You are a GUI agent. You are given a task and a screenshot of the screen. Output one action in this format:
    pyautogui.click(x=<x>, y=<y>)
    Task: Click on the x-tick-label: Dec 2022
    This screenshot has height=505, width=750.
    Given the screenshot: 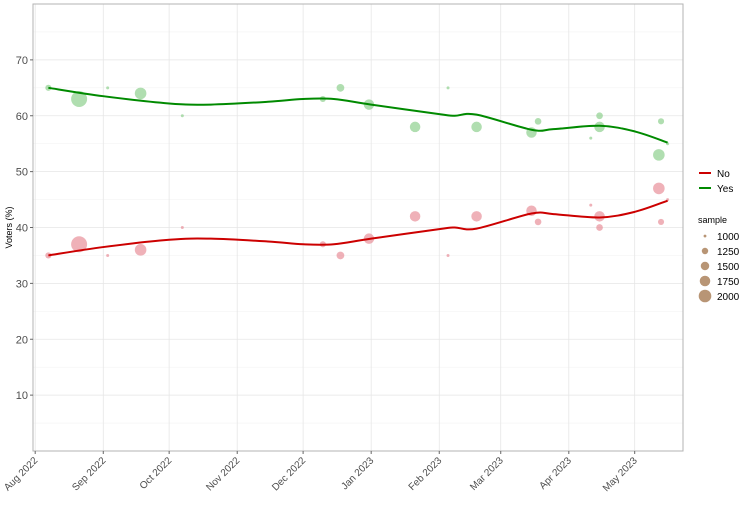 What is the action you would take?
    pyautogui.click(x=289, y=474)
    